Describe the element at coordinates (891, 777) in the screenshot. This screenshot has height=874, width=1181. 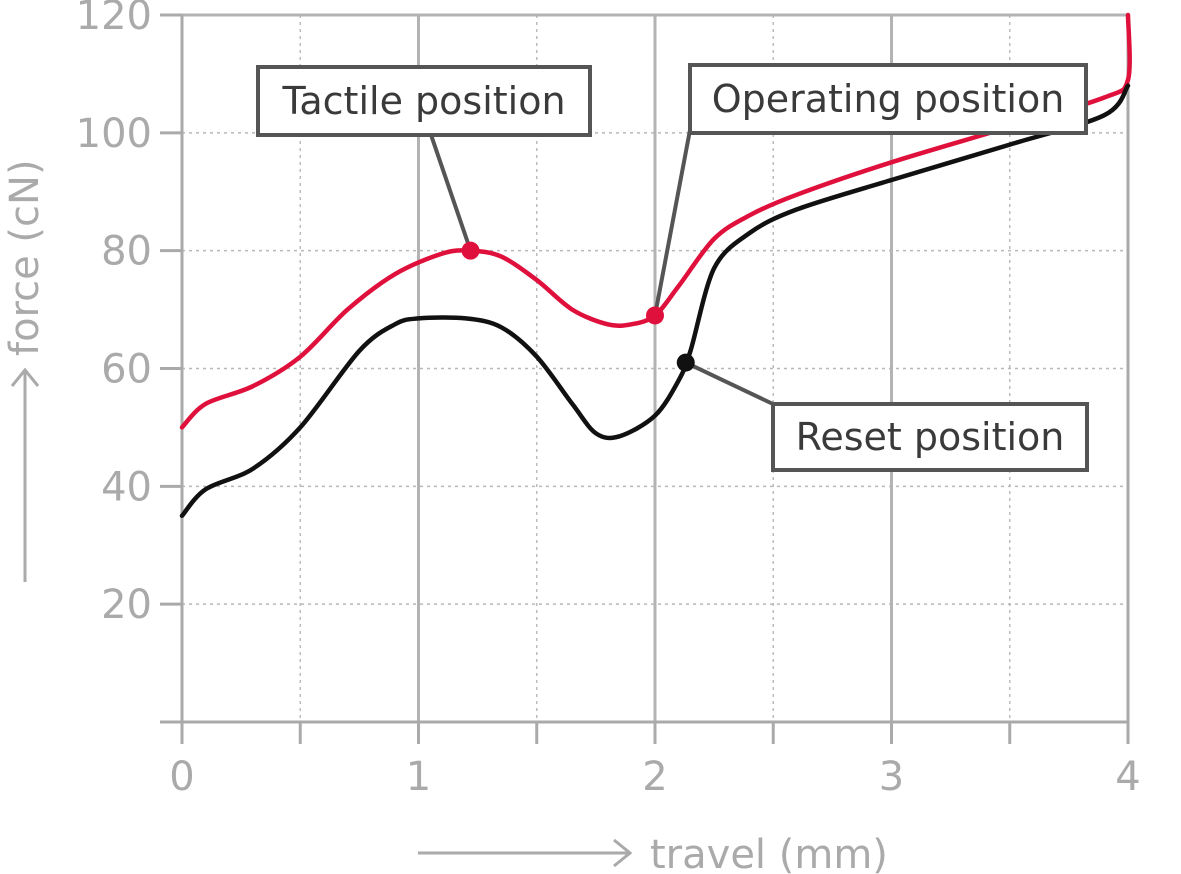
I see `x-tick-label: 3` at that location.